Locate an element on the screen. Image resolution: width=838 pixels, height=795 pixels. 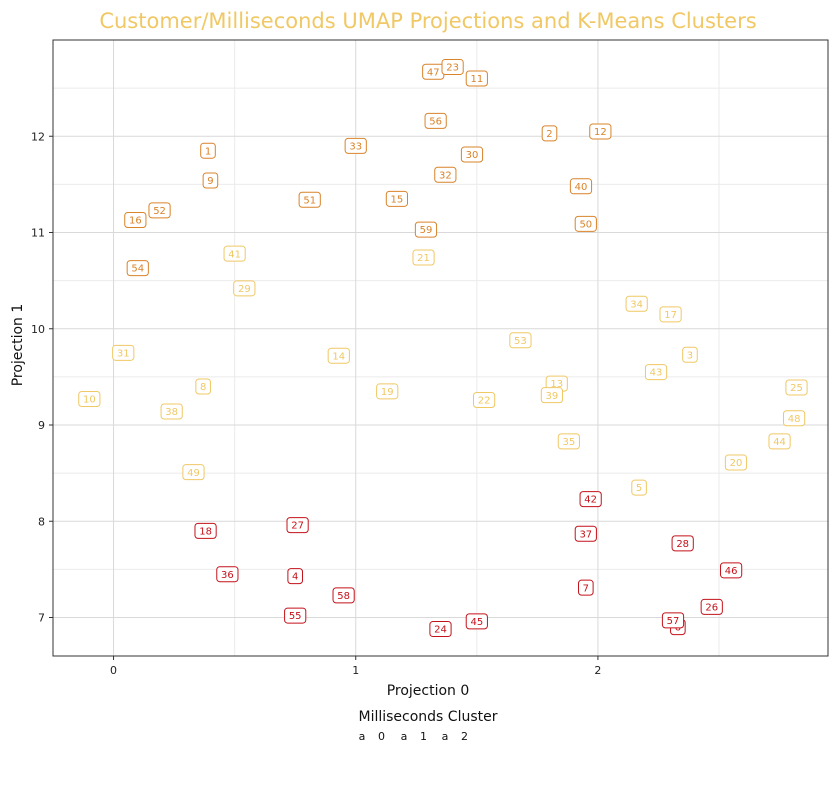
y-tick-label: 12 is located at coordinates (38, 136).